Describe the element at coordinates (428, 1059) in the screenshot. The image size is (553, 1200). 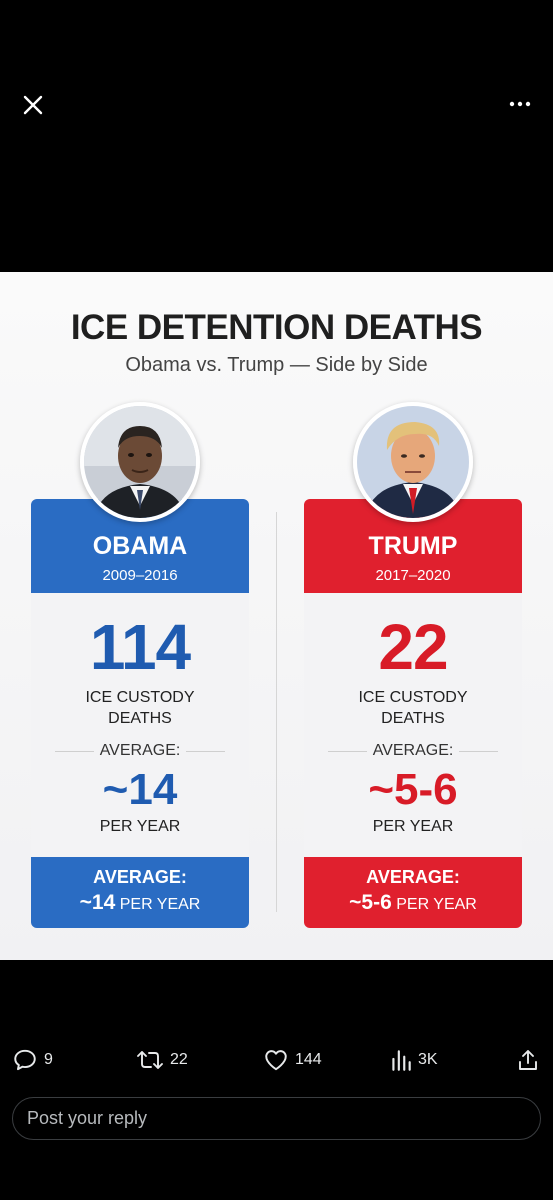
I see `views-count: 3K` at that location.